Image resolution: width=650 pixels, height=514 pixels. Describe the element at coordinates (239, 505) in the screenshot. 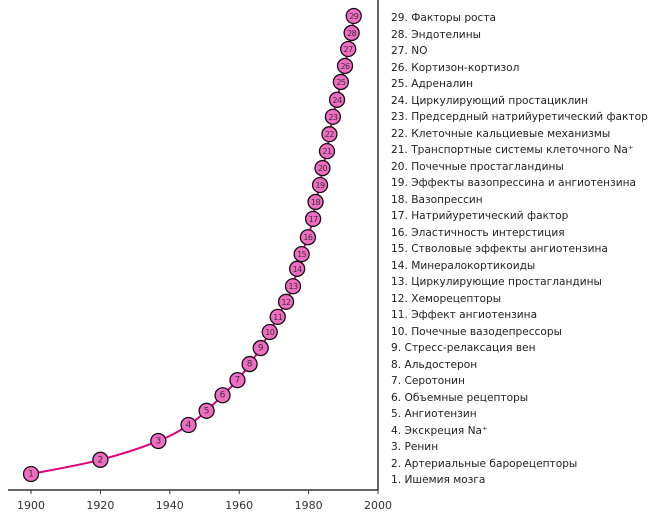

I see `x-tick-label: 1960` at that location.